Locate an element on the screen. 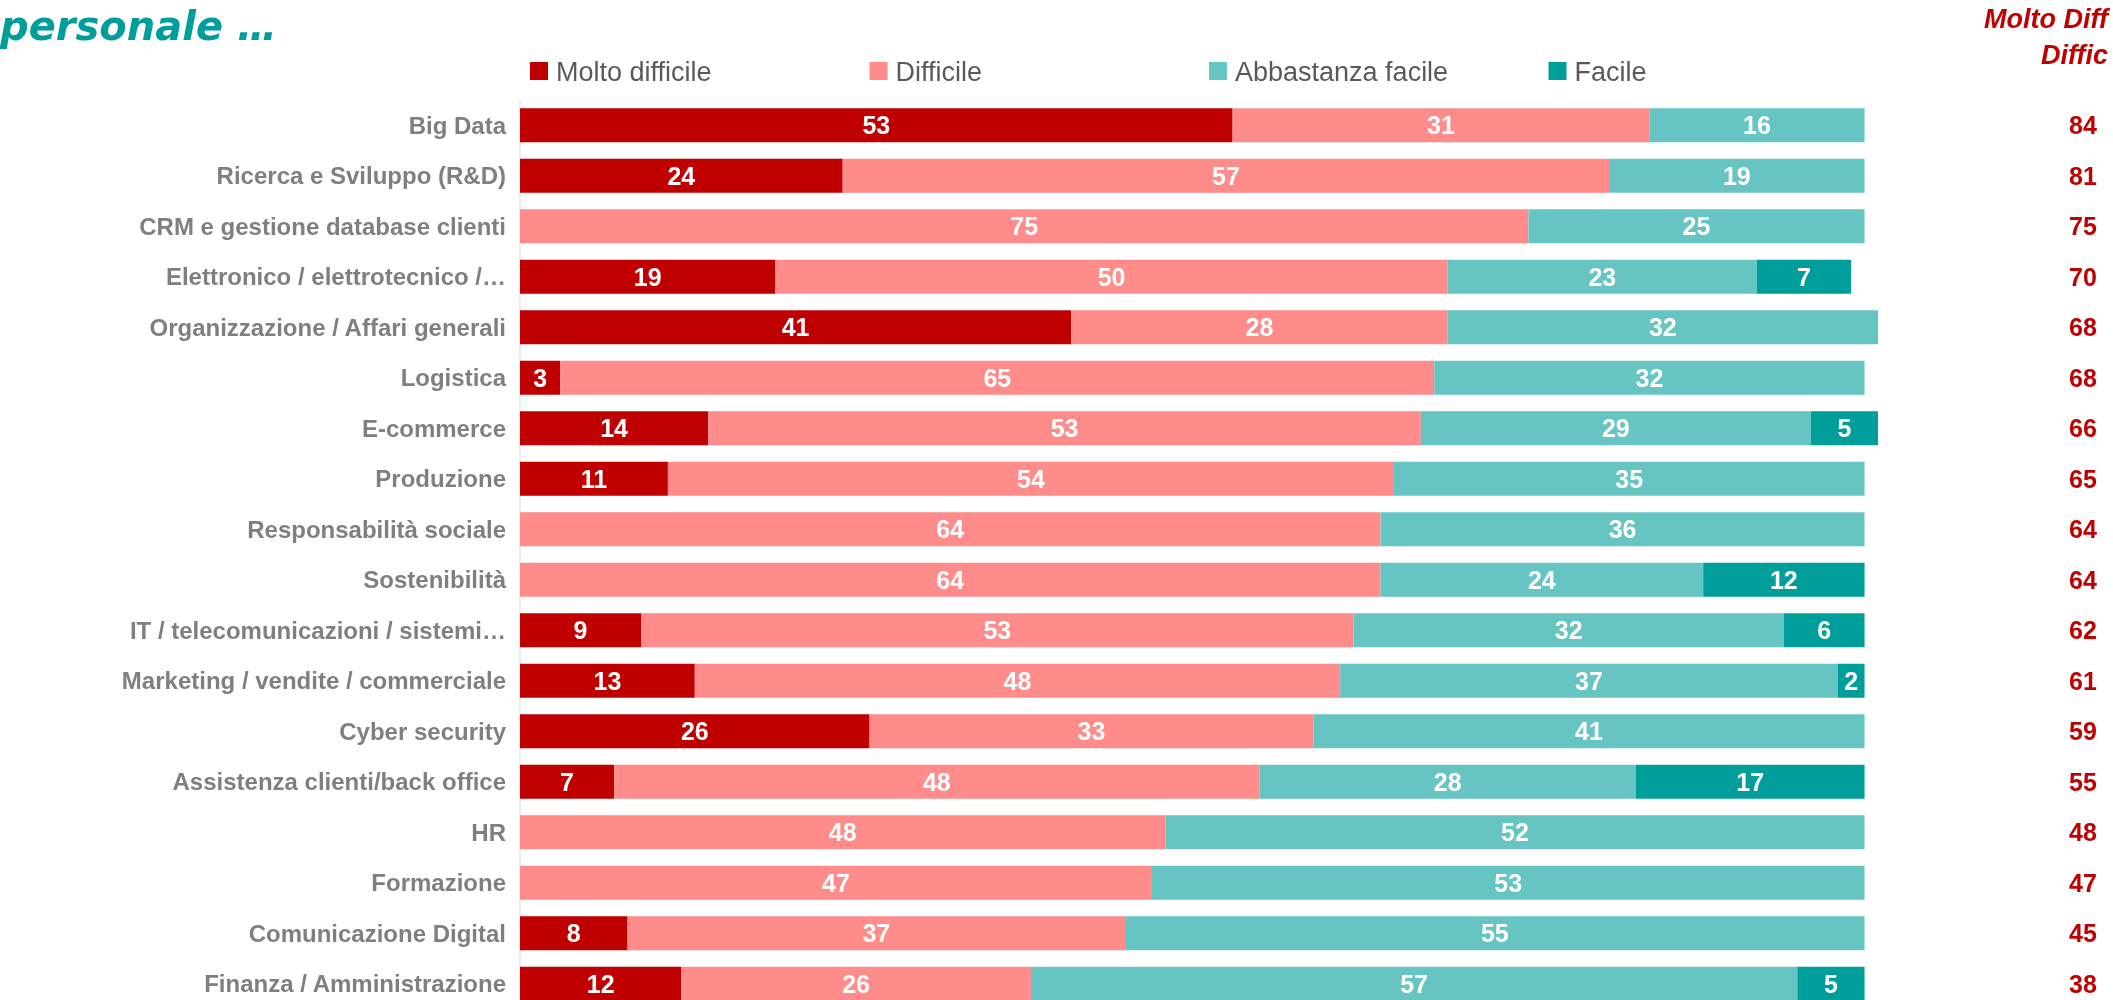 The image size is (2113, 1000). data-label: 13 is located at coordinates (607, 680).